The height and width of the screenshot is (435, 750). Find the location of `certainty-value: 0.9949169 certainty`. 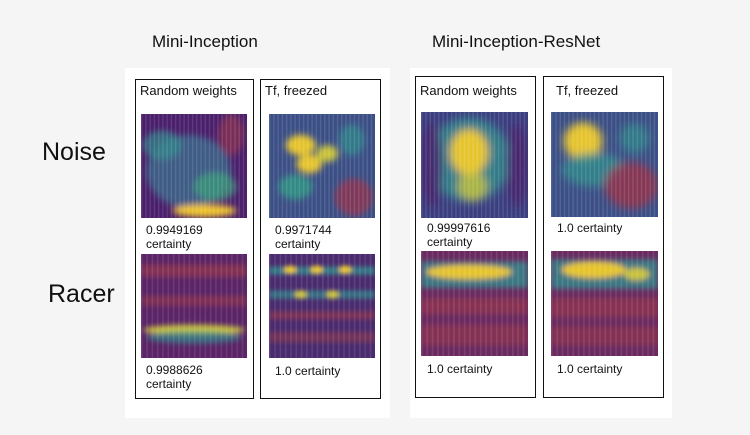

certainty-value: 0.9949169 certainty is located at coordinates (174, 237).